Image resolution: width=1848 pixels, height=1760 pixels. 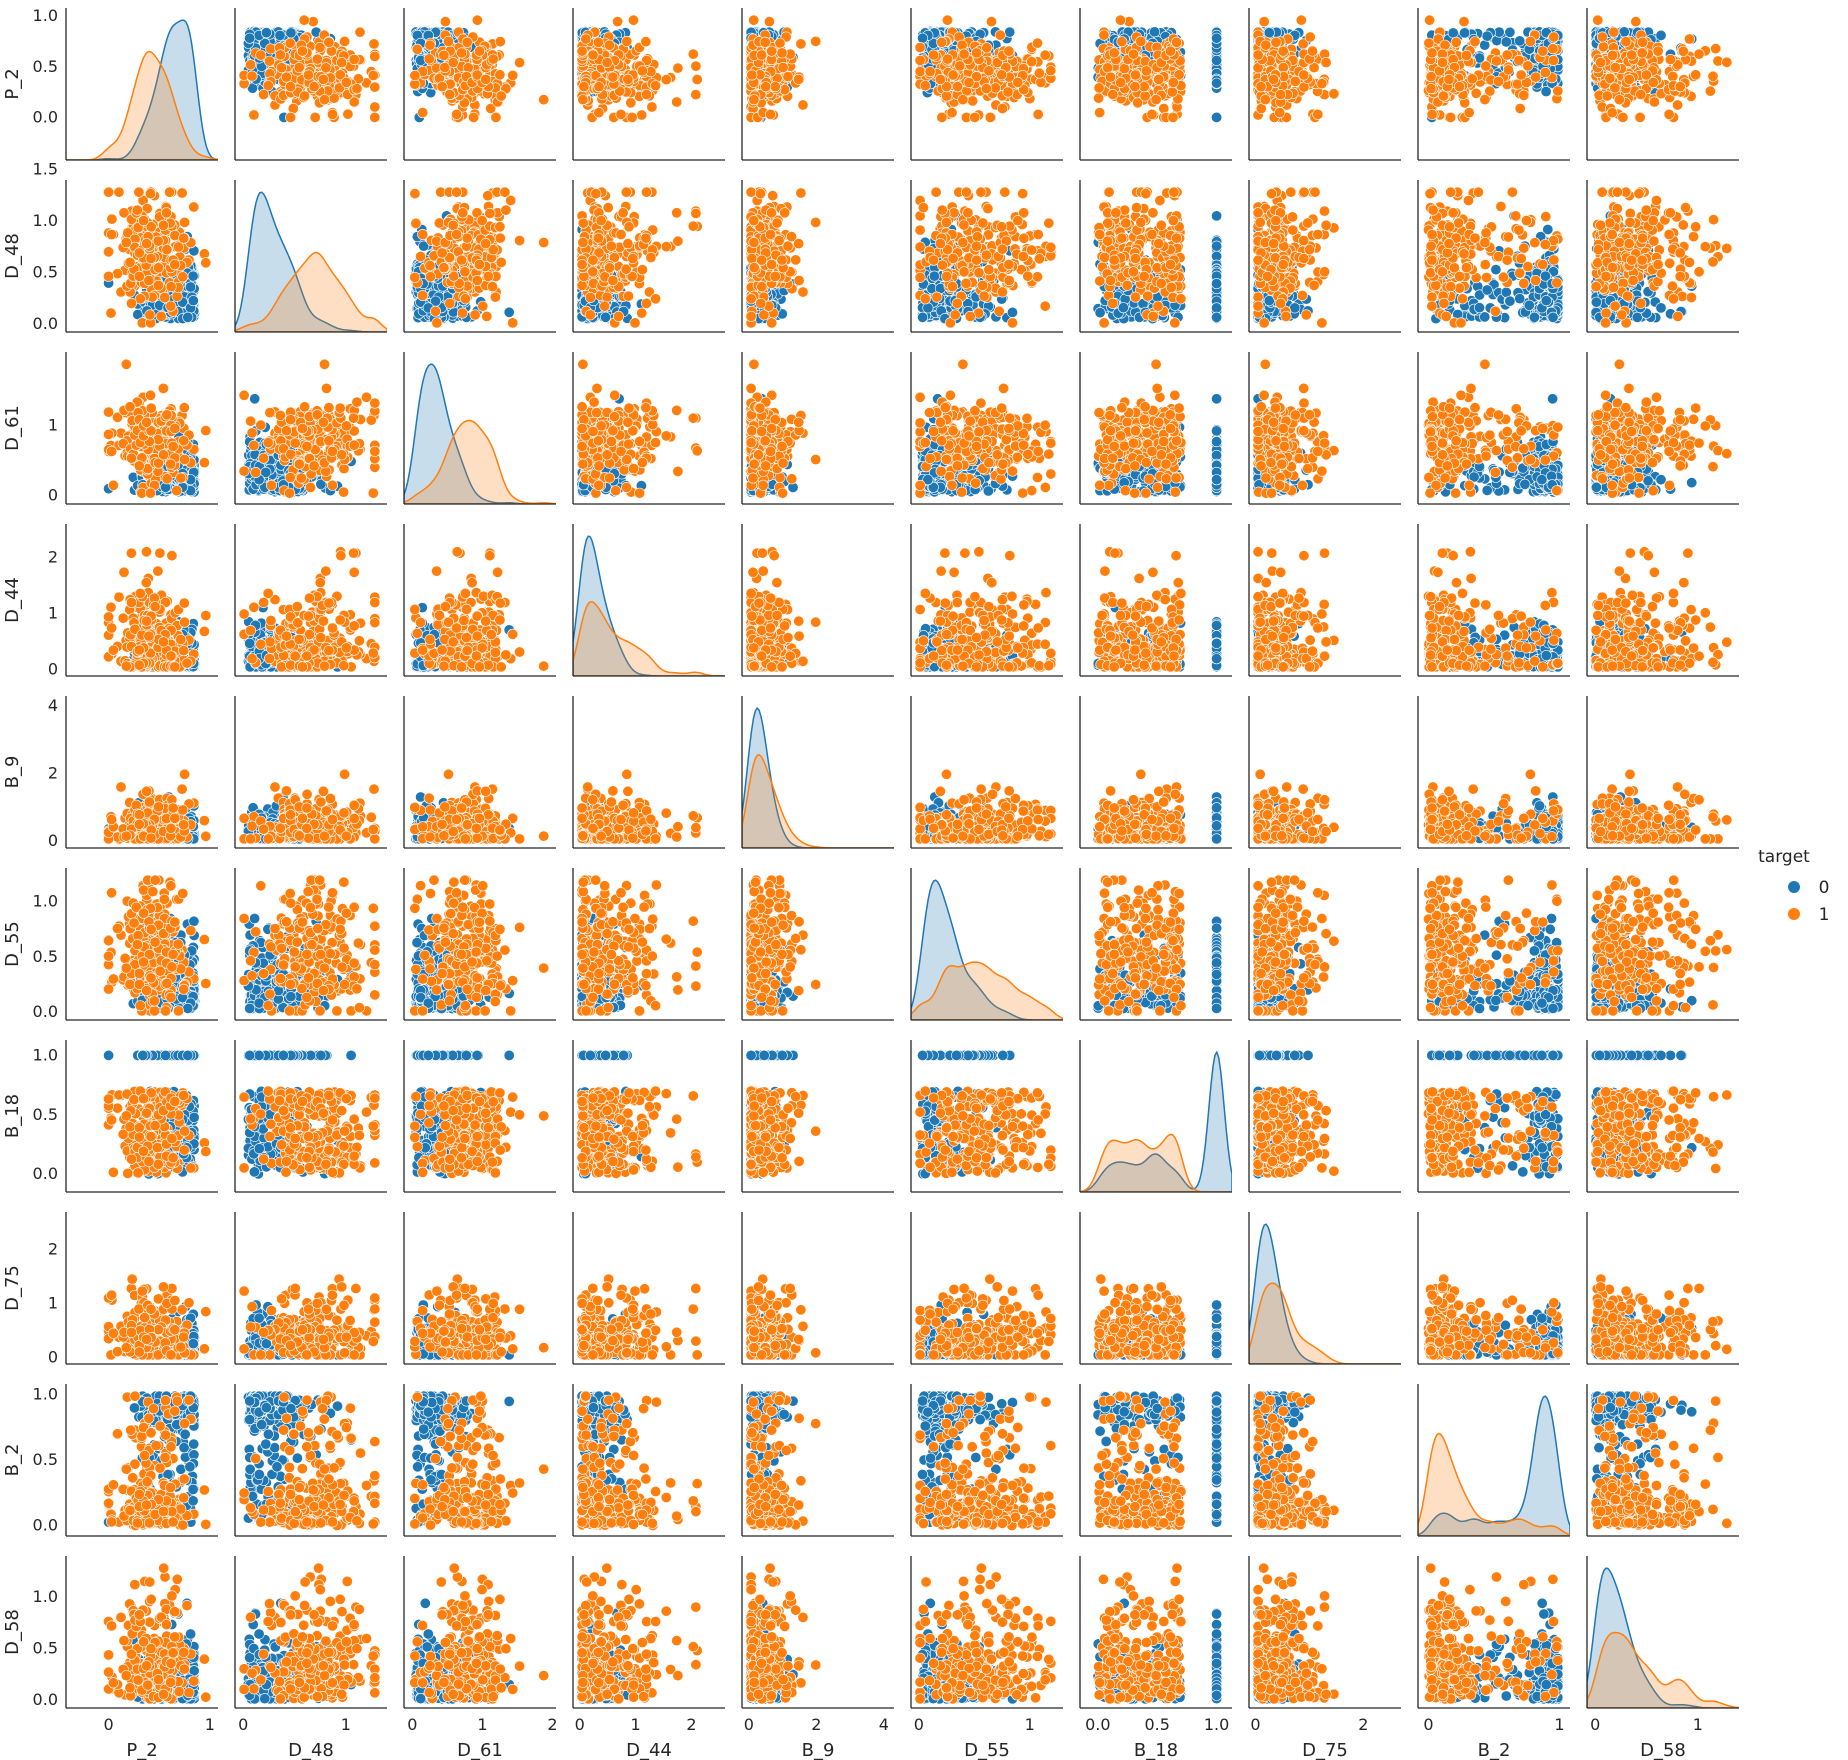 I want to click on ytick-P_2-1: 0.5, so click(x=45, y=66).